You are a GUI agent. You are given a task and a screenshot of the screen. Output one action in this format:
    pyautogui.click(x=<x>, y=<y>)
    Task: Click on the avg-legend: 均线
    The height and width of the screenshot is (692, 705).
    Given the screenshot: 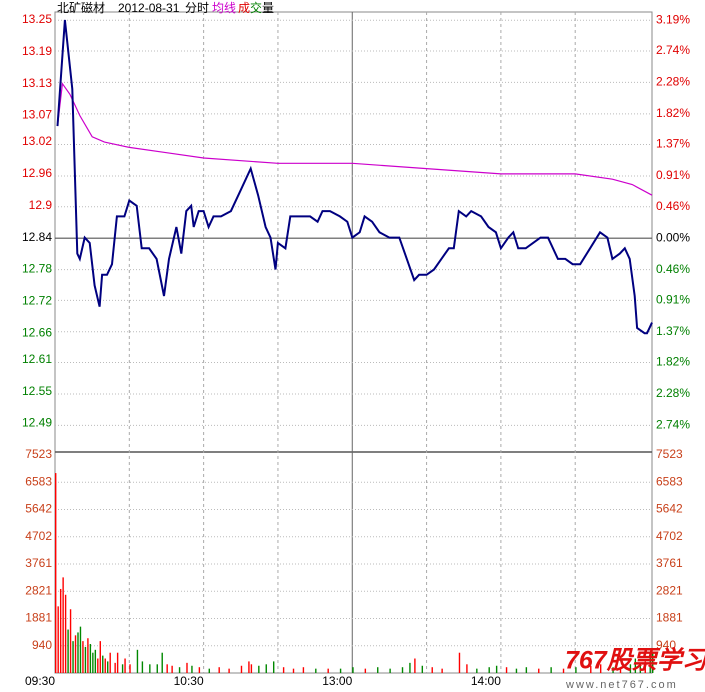 What is the action you would take?
    pyautogui.click(x=224, y=8)
    